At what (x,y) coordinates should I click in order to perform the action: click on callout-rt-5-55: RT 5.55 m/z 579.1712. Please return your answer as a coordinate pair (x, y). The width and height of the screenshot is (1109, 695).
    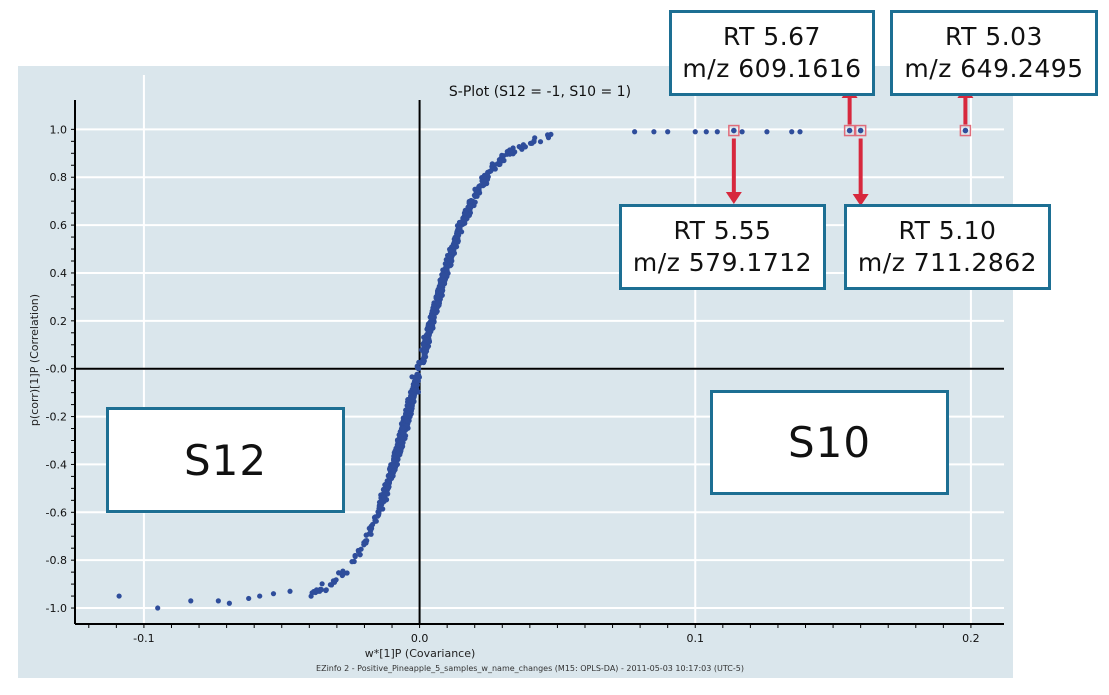
    Looking at the image, I should click on (722, 247).